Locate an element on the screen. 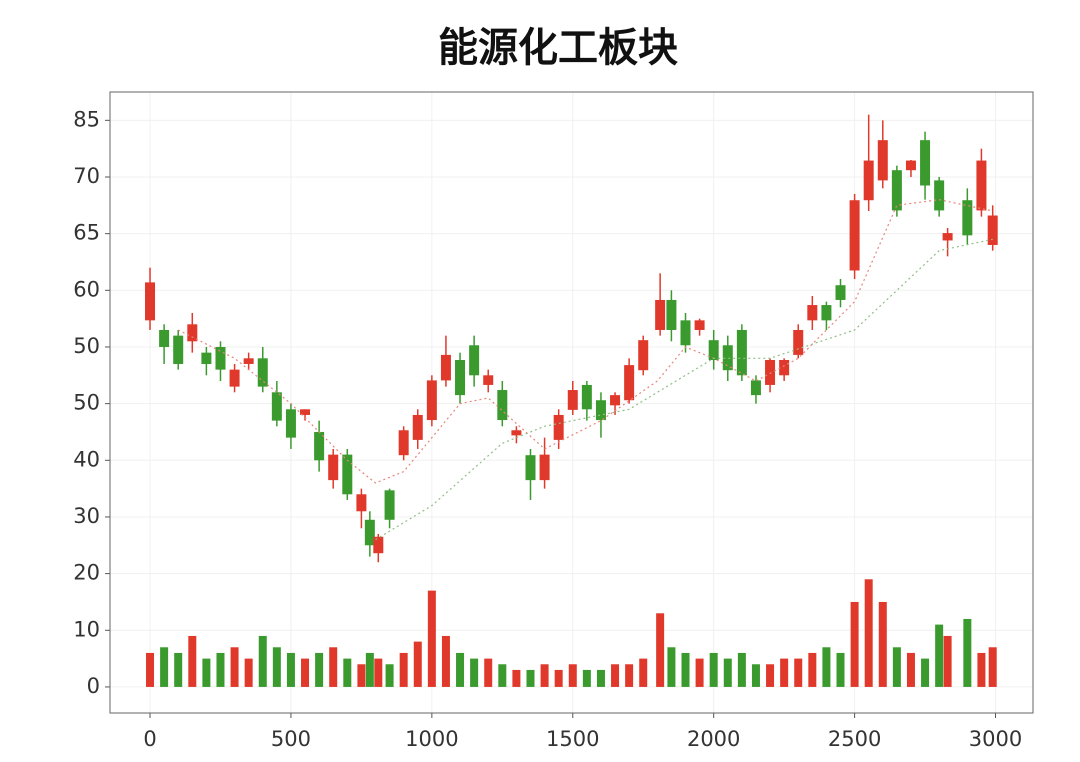 The width and height of the screenshot is (1080, 762). x-tick-label: 1500 is located at coordinates (572, 739).